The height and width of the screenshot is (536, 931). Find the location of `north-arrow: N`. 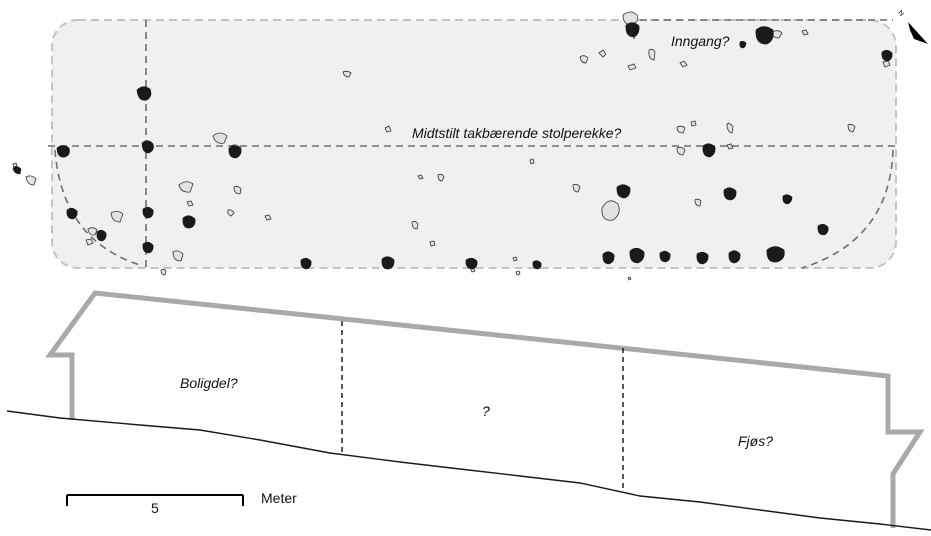

north-arrow: N is located at coordinates (912, 26).